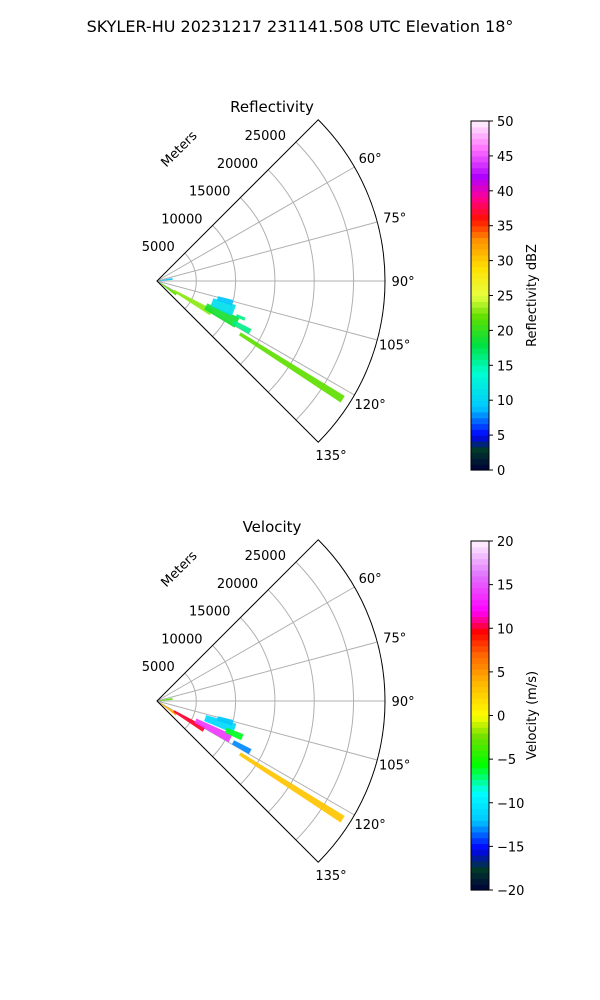  I want to click on range-tick-label: 25000, so click(265, 556).